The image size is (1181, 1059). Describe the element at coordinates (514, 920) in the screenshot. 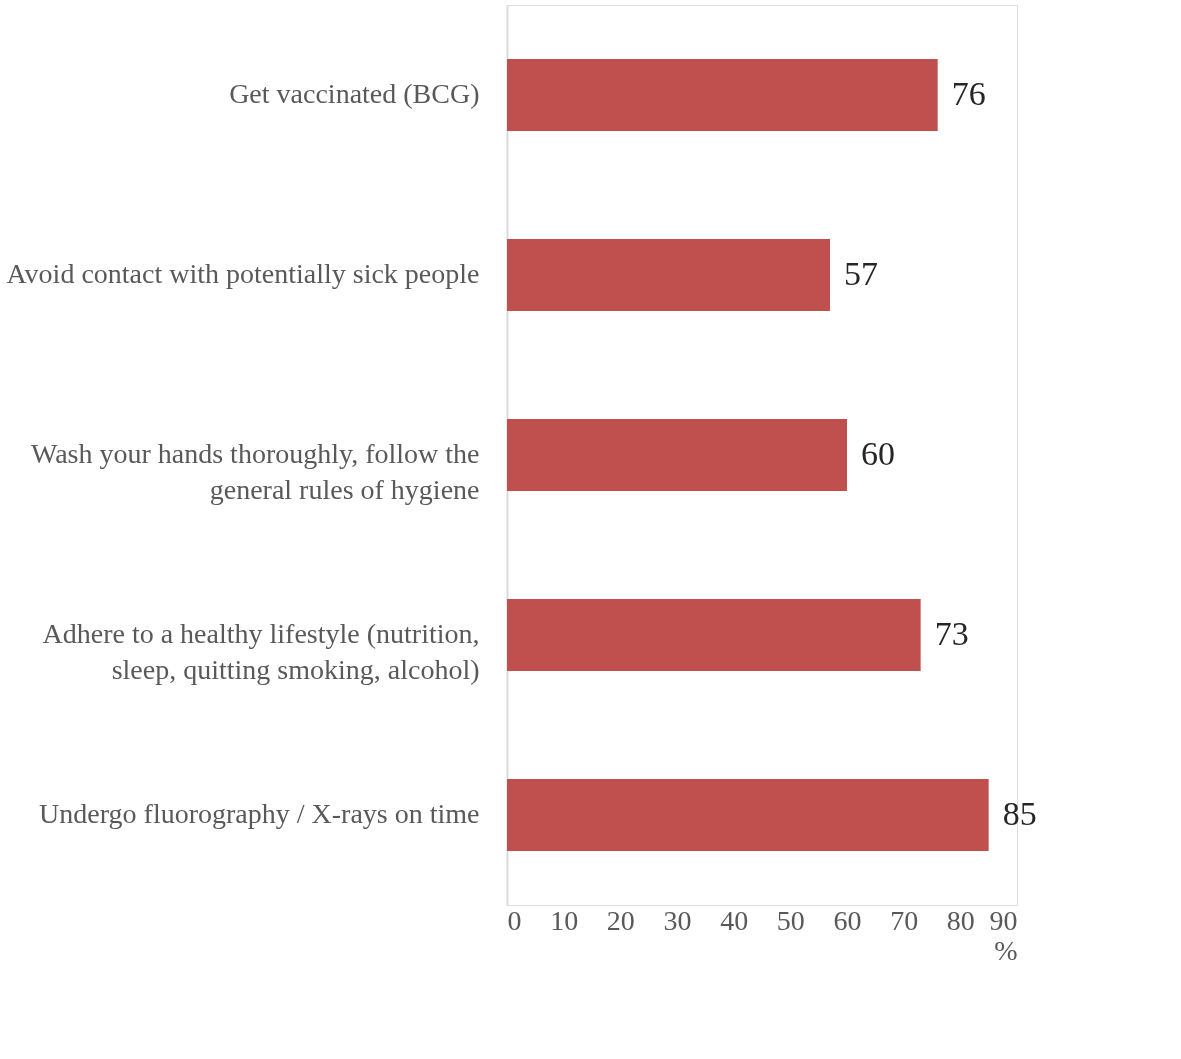

I see `x-tick-label: 0` at that location.